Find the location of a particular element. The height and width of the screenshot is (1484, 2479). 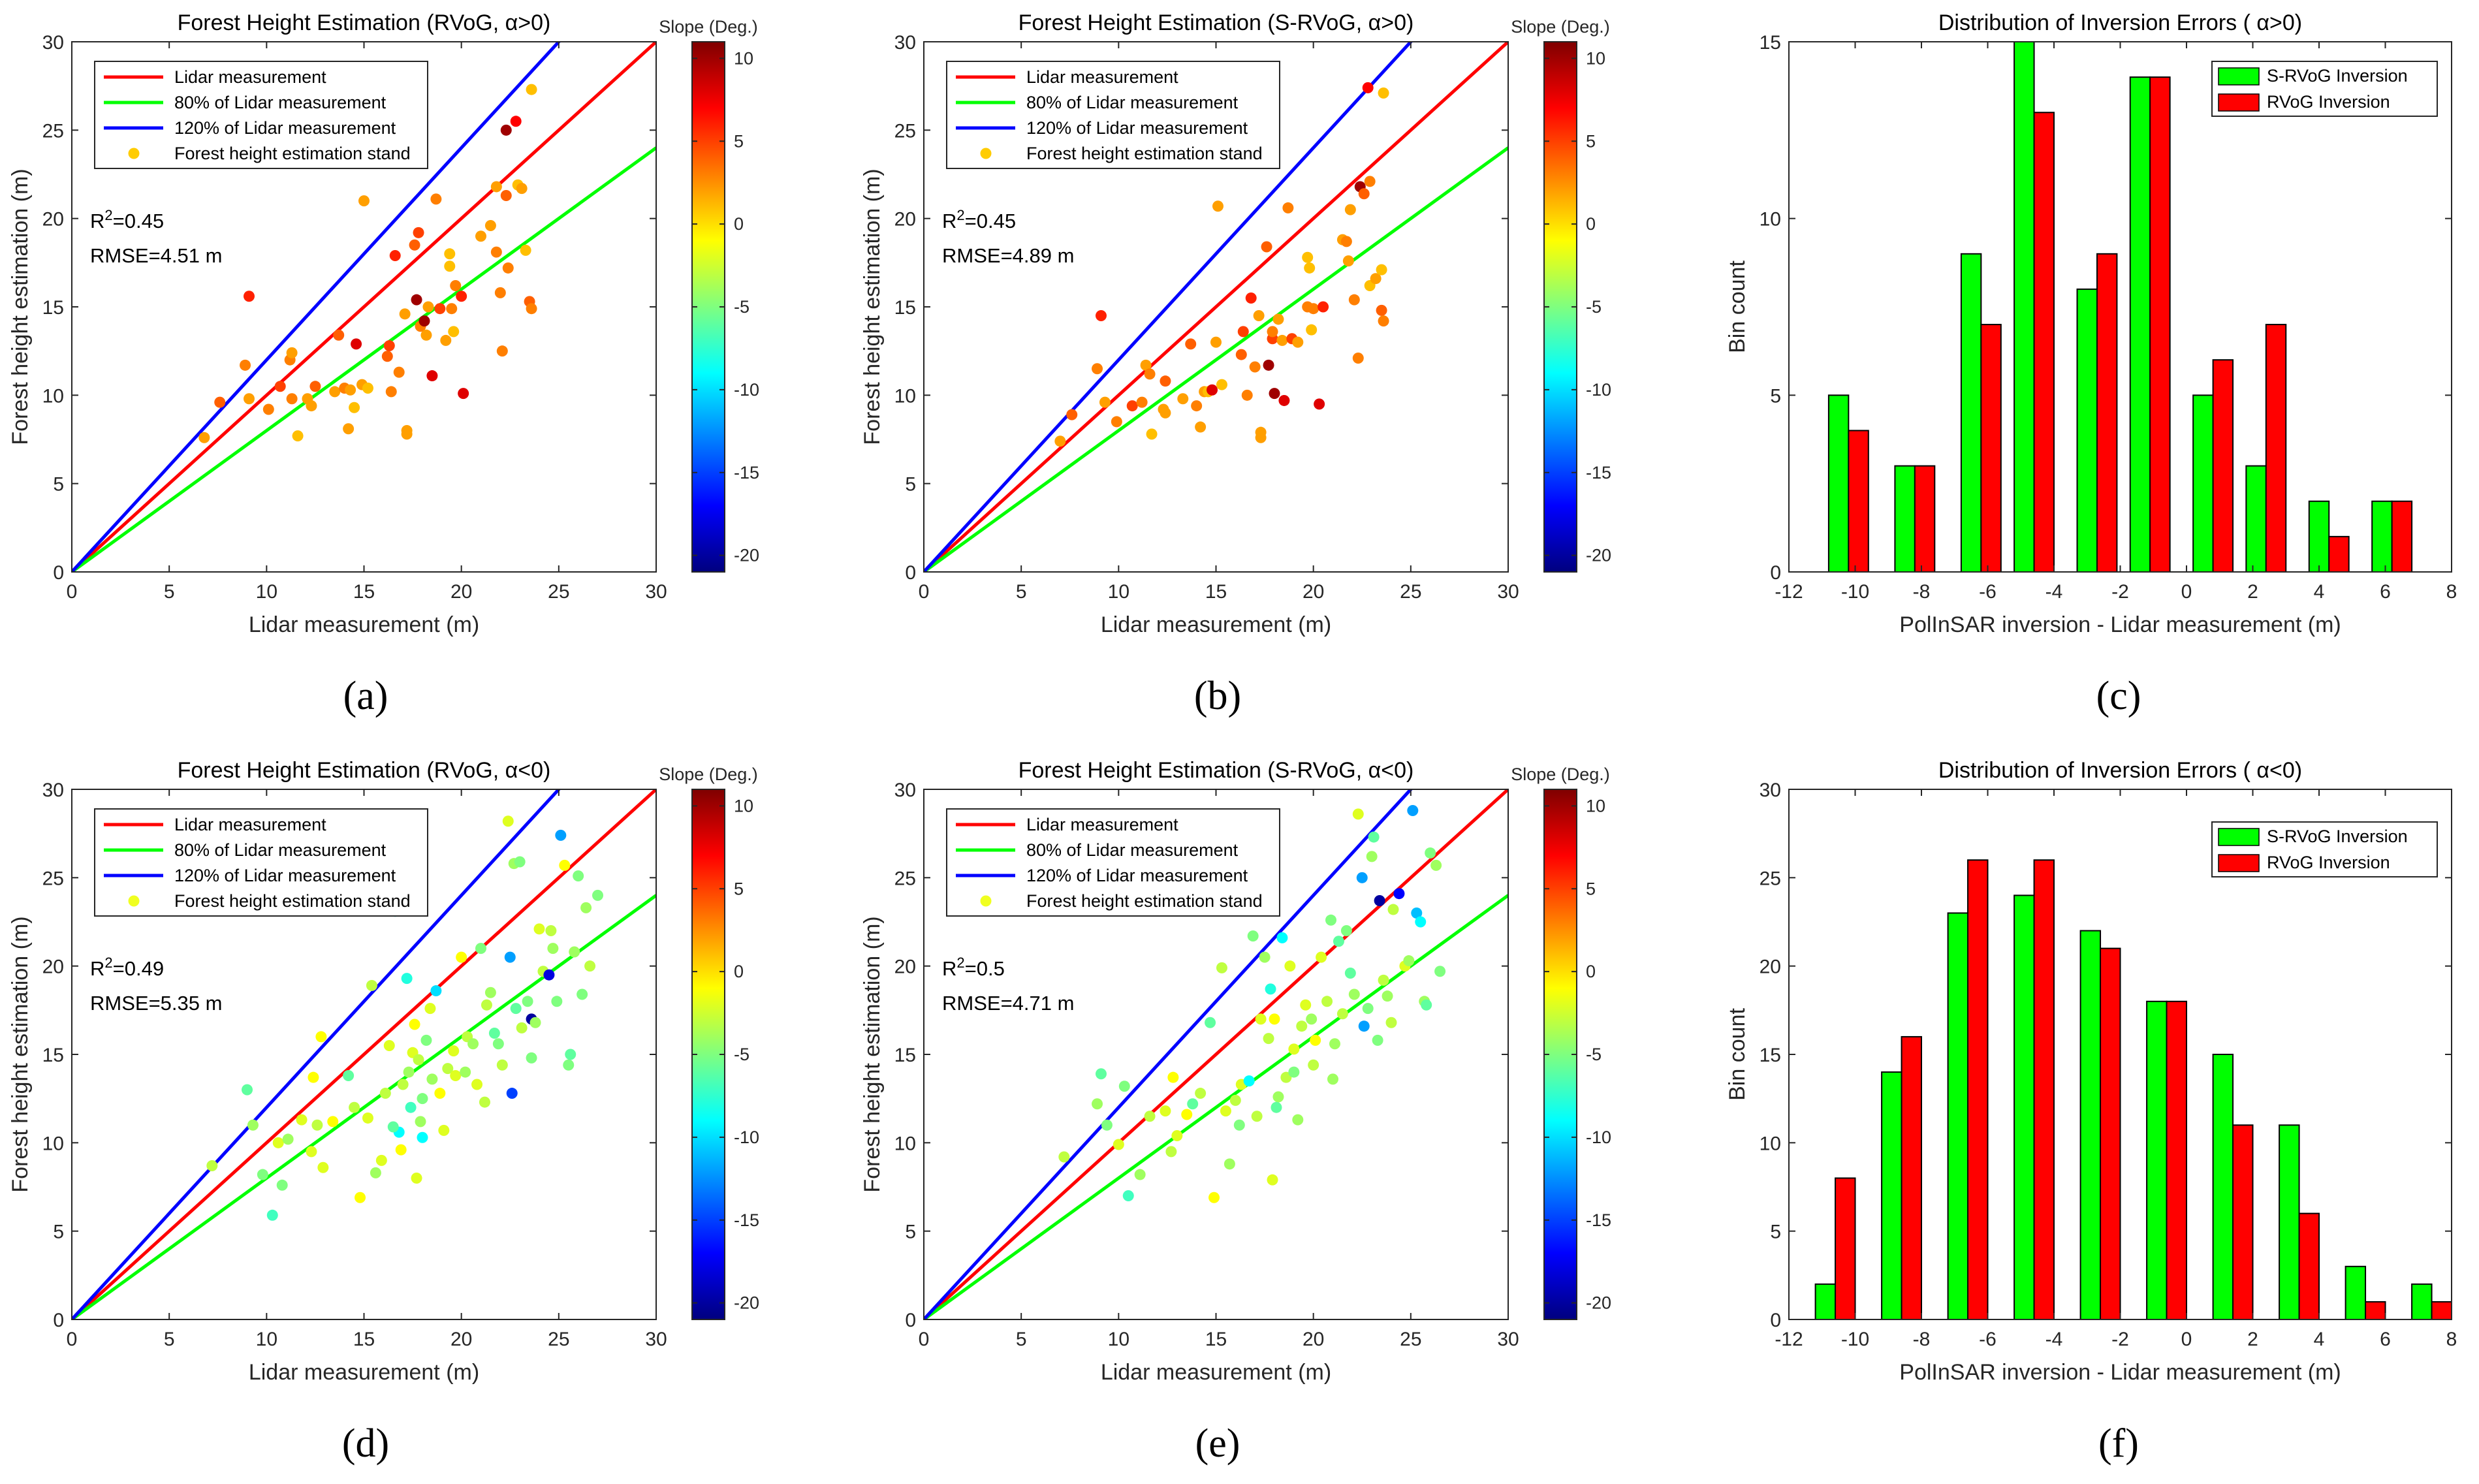

legend-entry-label: Lidar measurement is located at coordinates (250, 77).